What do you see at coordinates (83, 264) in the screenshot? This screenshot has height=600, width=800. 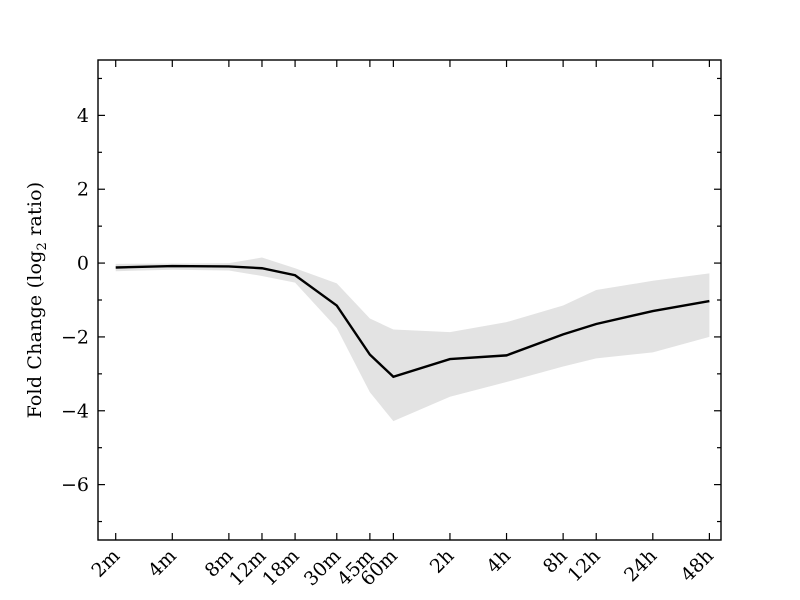 I see `y-tick-label: 0` at bounding box center [83, 264].